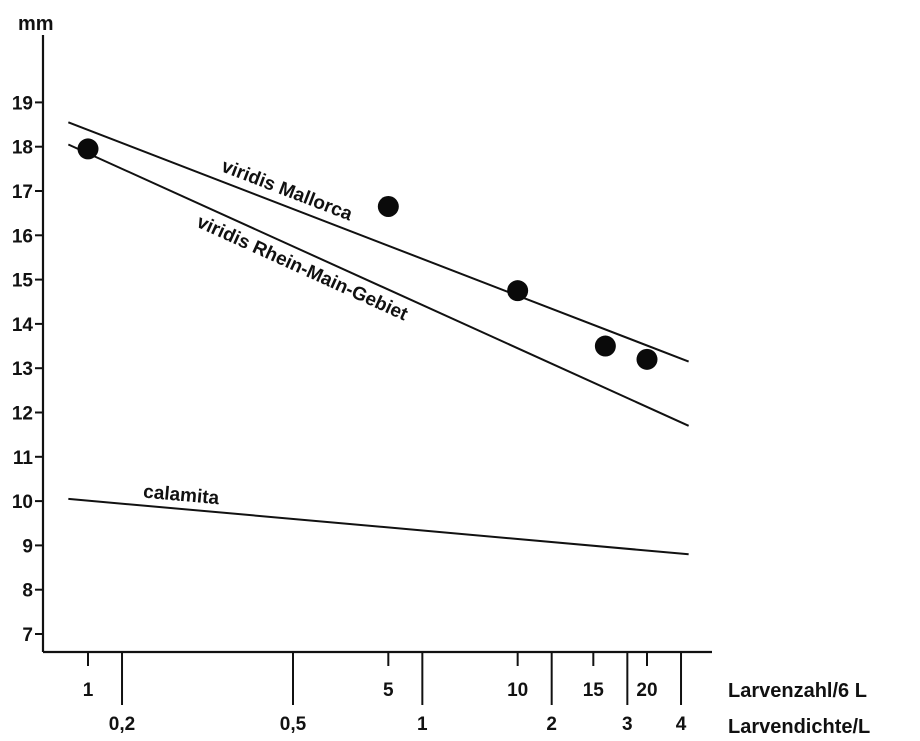 This screenshot has width=920, height=741. What do you see at coordinates (181, 496) in the screenshot?
I see `series-label: calamita` at bounding box center [181, 496].